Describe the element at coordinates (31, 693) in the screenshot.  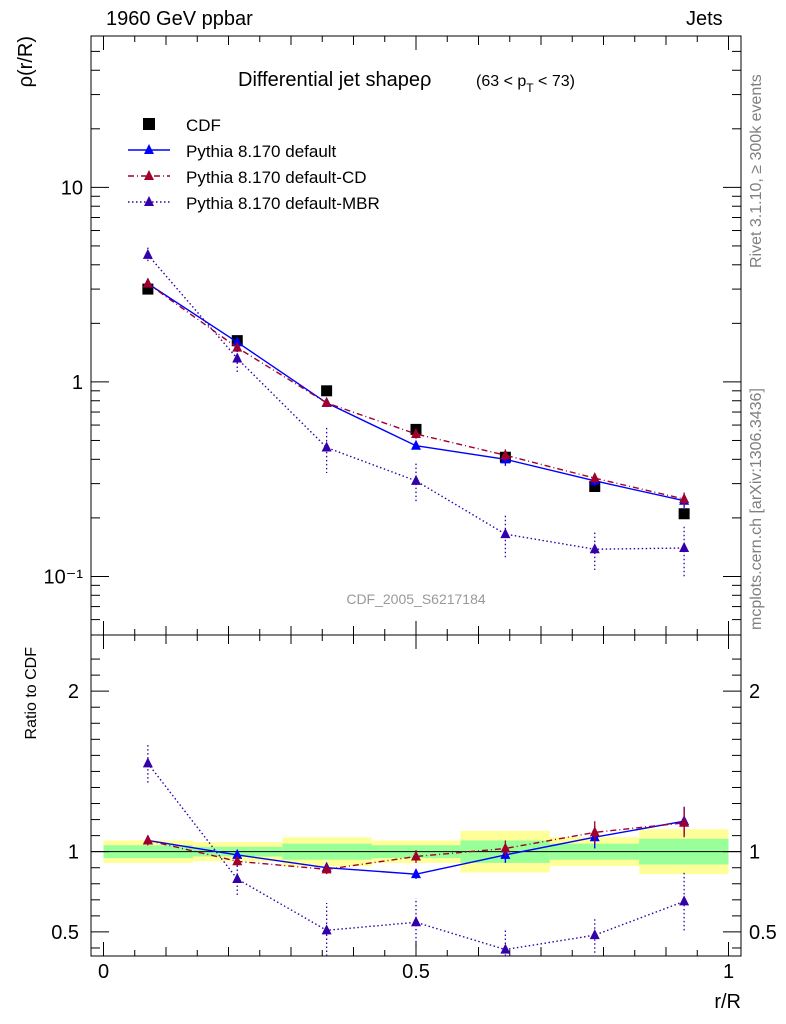
I see `ratio-axis-label: Ratio to CDF` at that location.